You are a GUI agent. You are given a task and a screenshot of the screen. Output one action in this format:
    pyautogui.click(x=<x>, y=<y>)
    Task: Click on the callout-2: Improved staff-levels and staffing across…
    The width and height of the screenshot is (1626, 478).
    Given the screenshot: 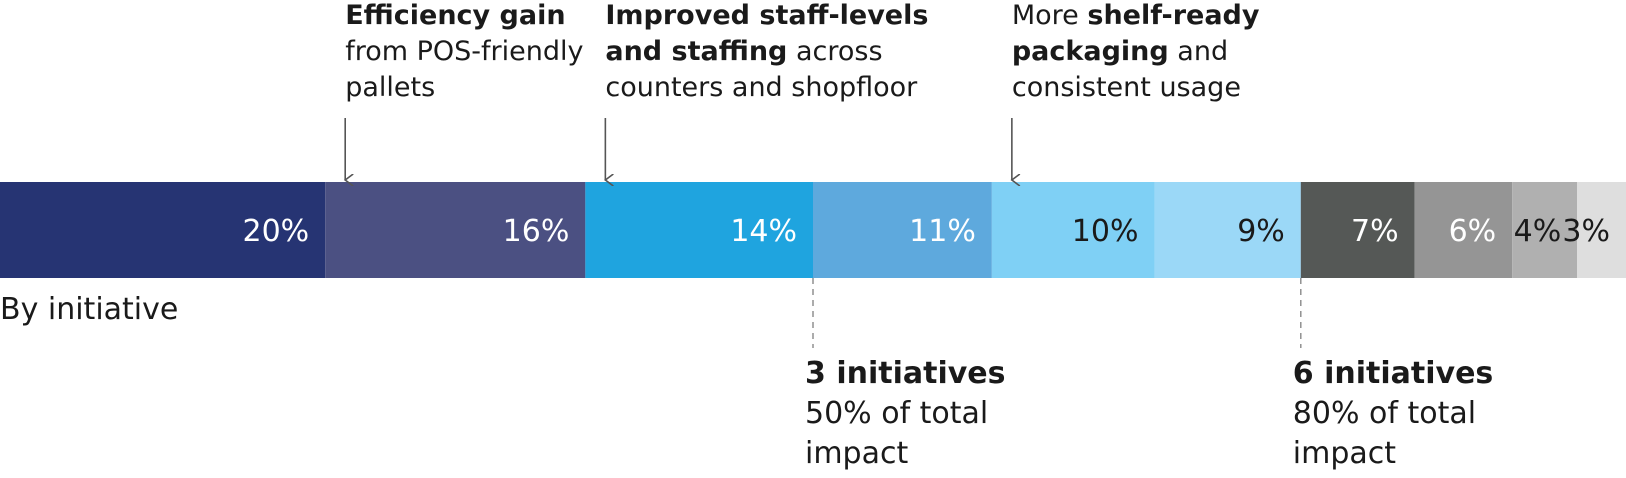 What is the action you would take?
    pyautogui.click(x=767, y=51)
    